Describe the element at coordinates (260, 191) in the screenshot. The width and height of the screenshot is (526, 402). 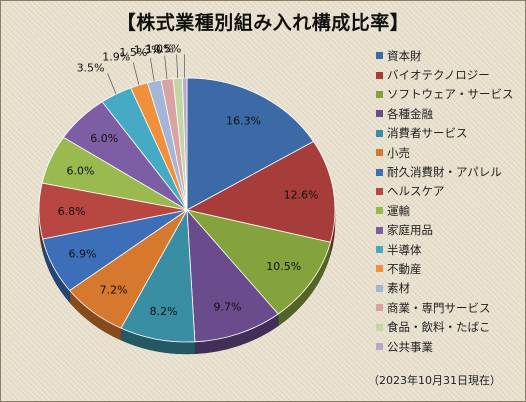
I see `pie-slice-バイオテクノロジー` at that location.